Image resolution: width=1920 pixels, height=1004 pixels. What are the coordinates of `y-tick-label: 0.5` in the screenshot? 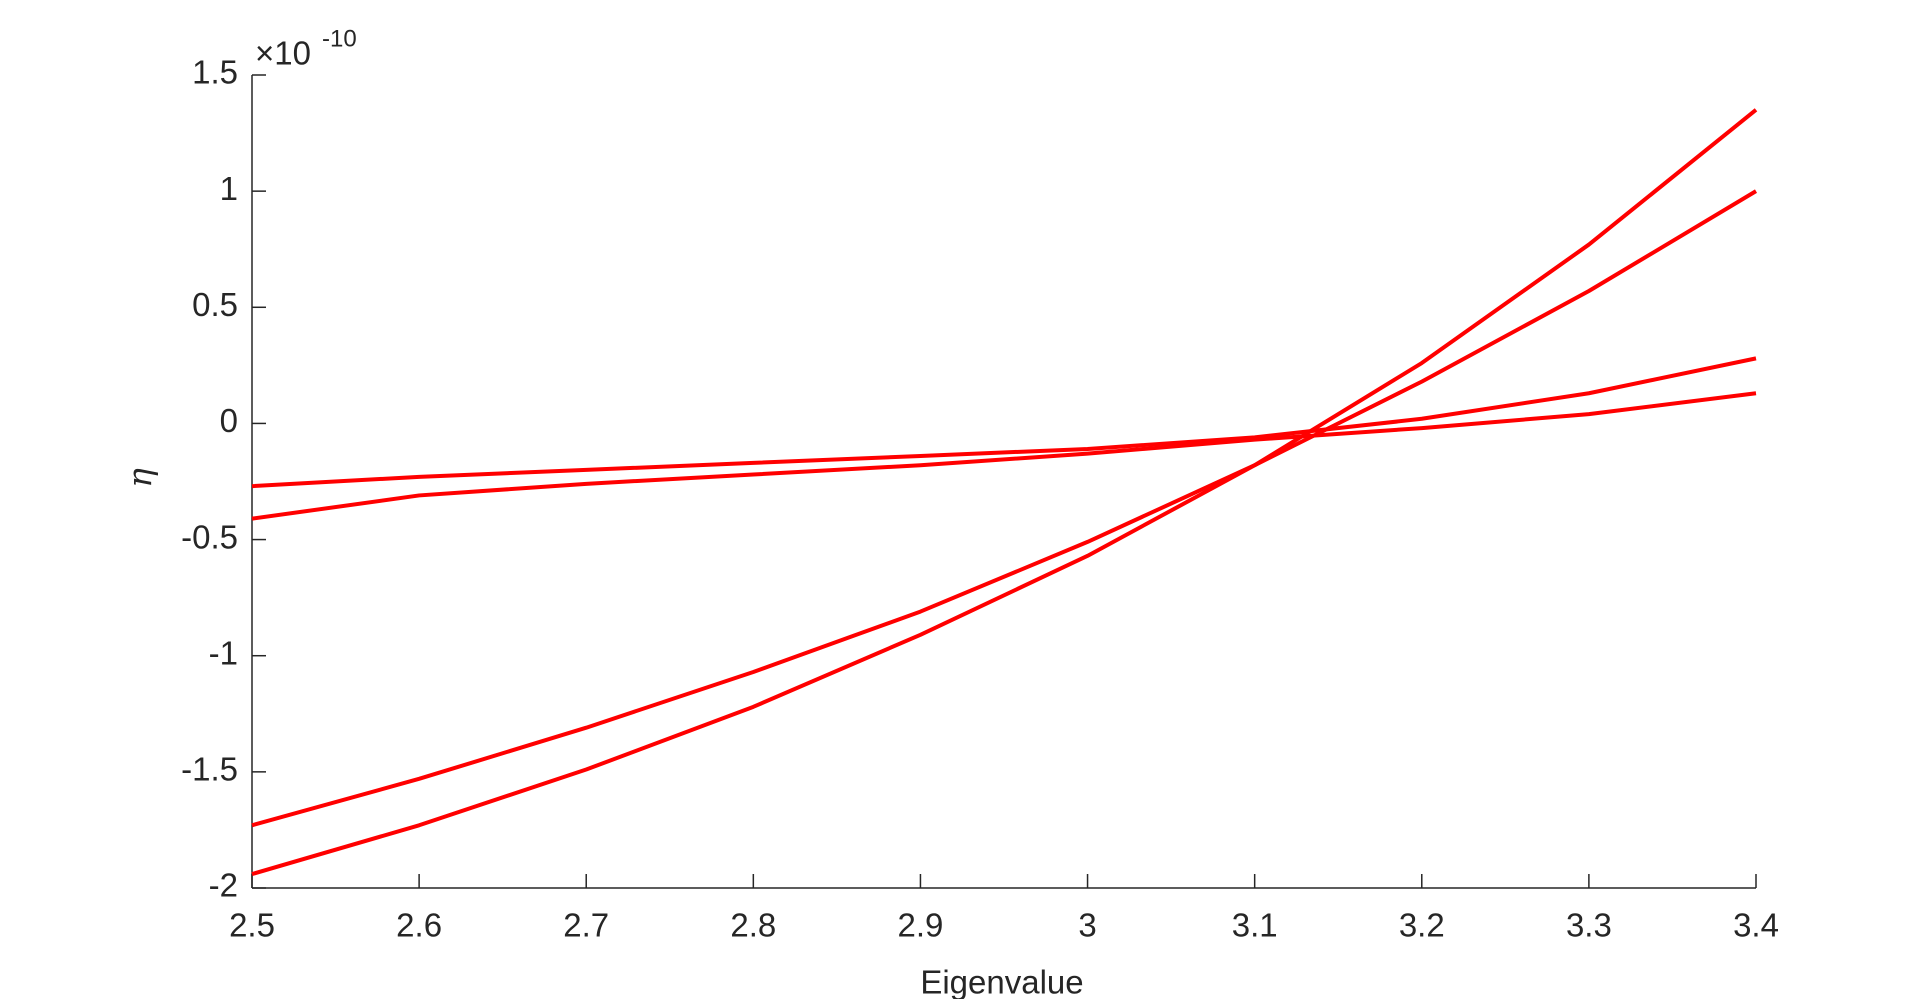 It's located at (215, 304).